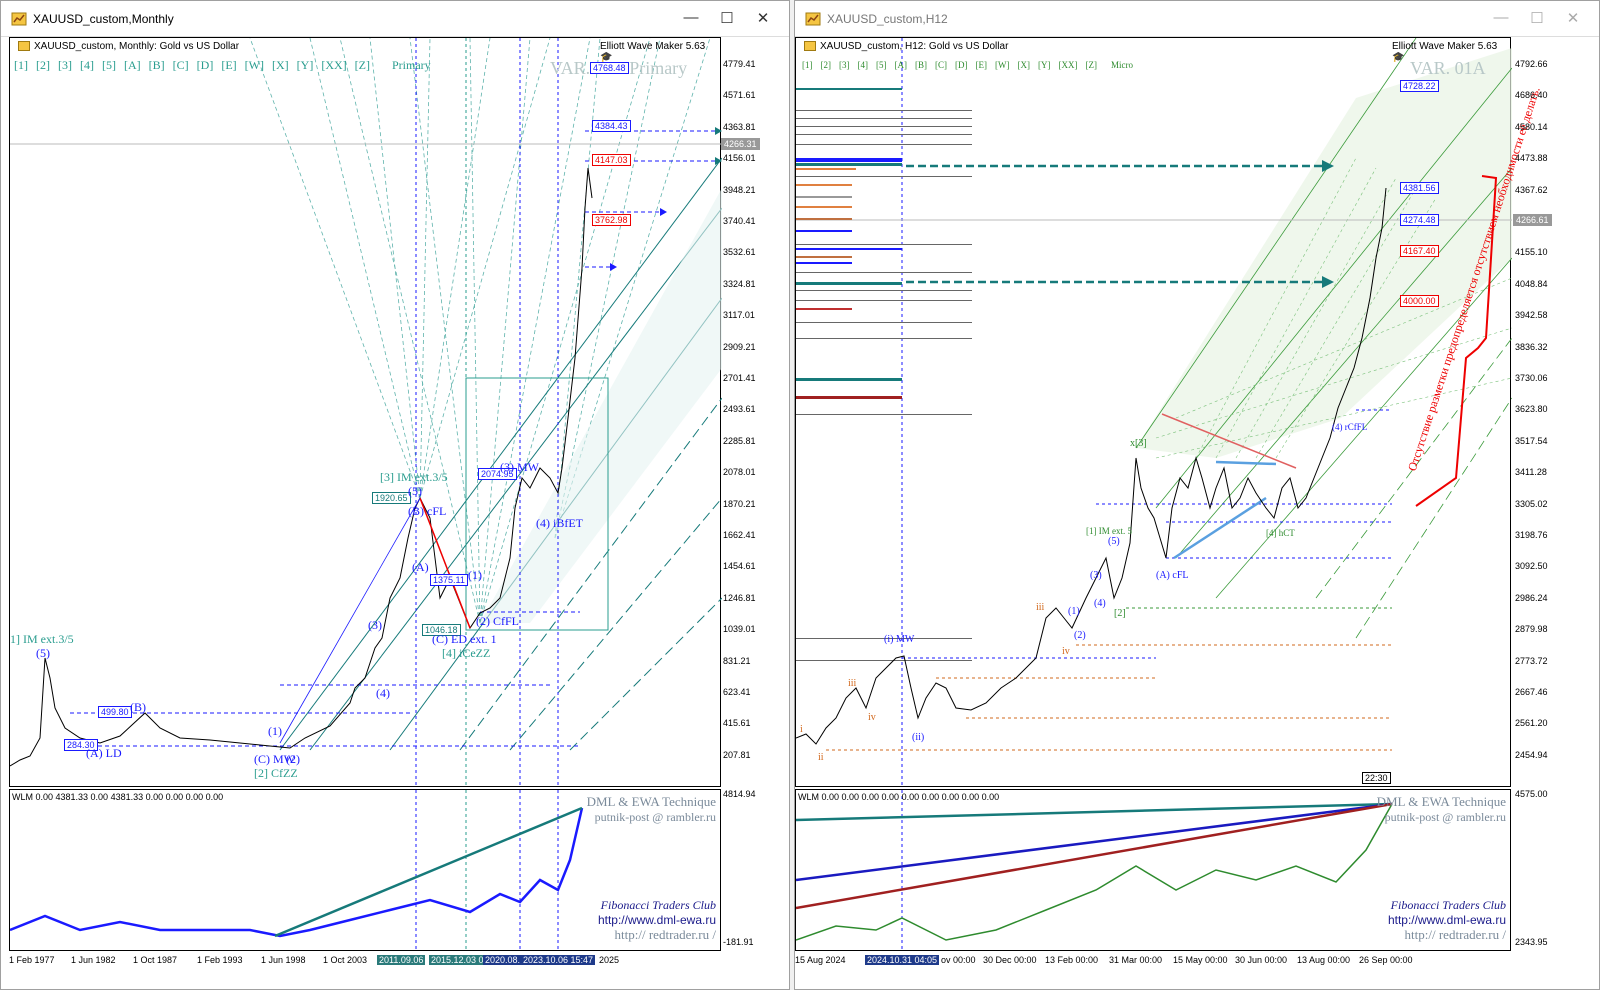  I want to click on time-label: 1 Jun 1998, so click(283, 960).